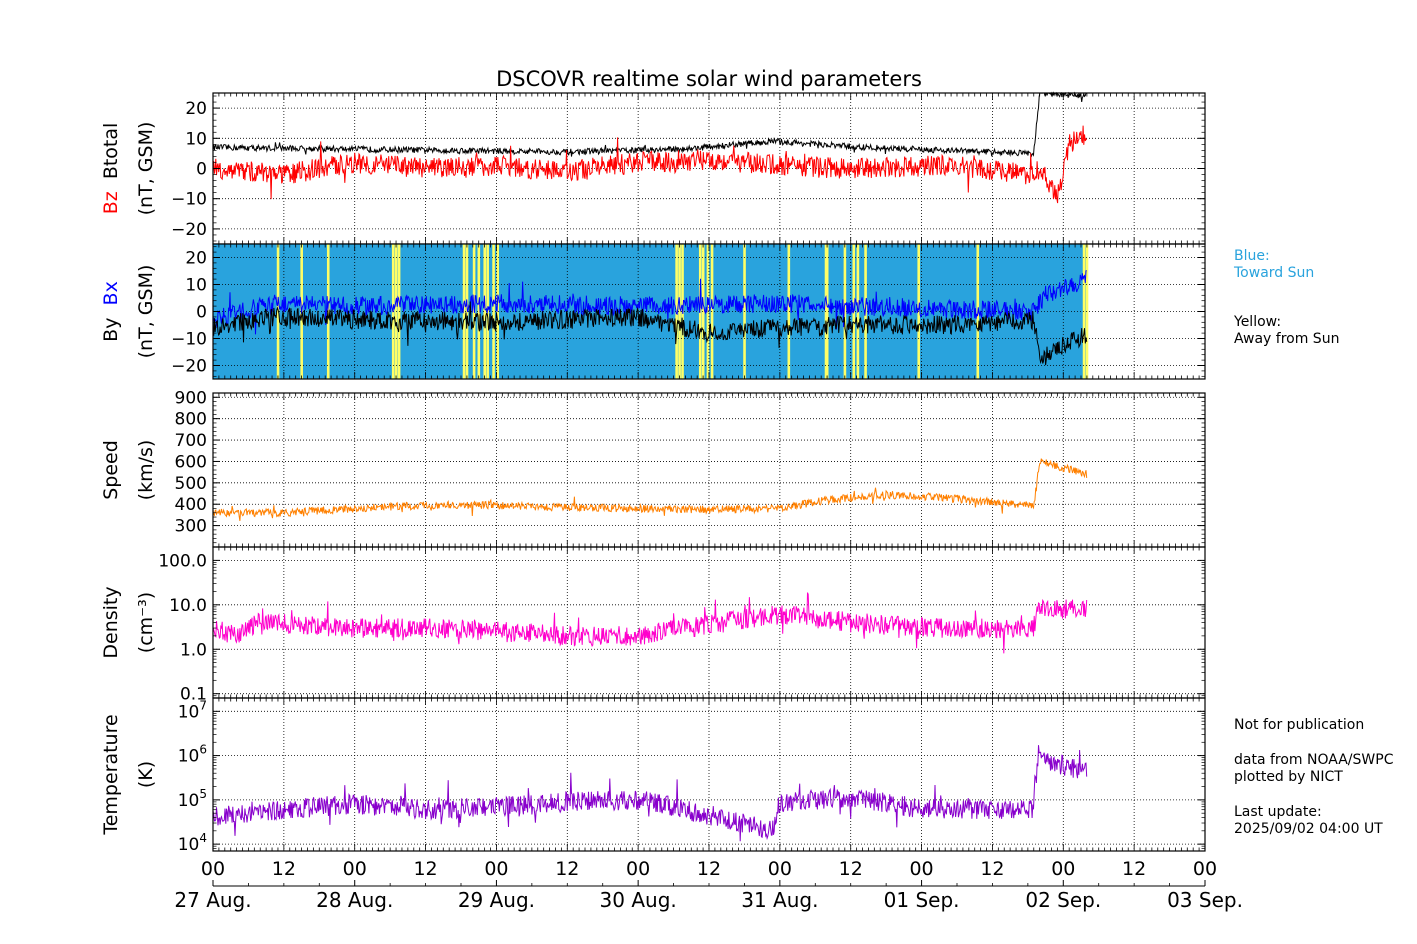 The width and height of the screenshot is (1417, 944). What do you see at coordinates (1252, 256) in the screenshot?
I see `toward-sun-title: Blue:` at bounding box center [1252, 256].